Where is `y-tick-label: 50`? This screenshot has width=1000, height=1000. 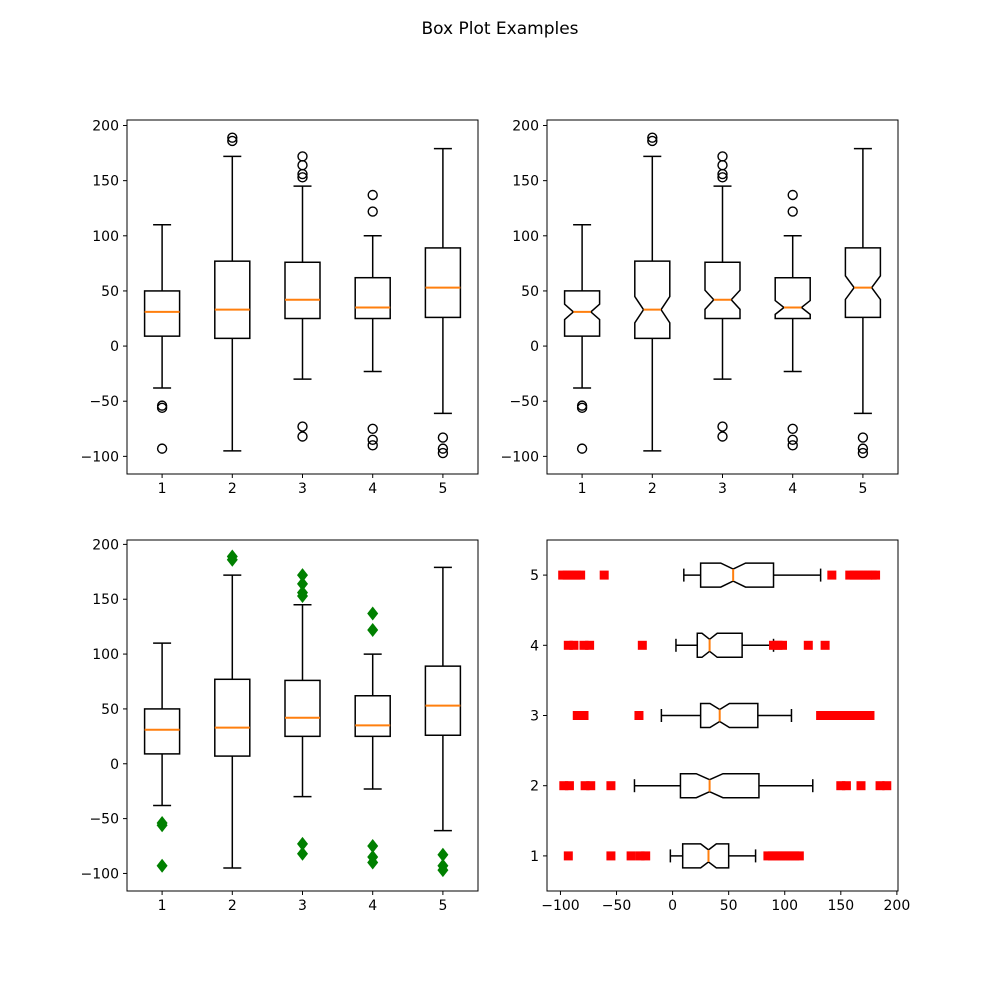 y-tick-label: 50 is located at coordinates (110, 292).